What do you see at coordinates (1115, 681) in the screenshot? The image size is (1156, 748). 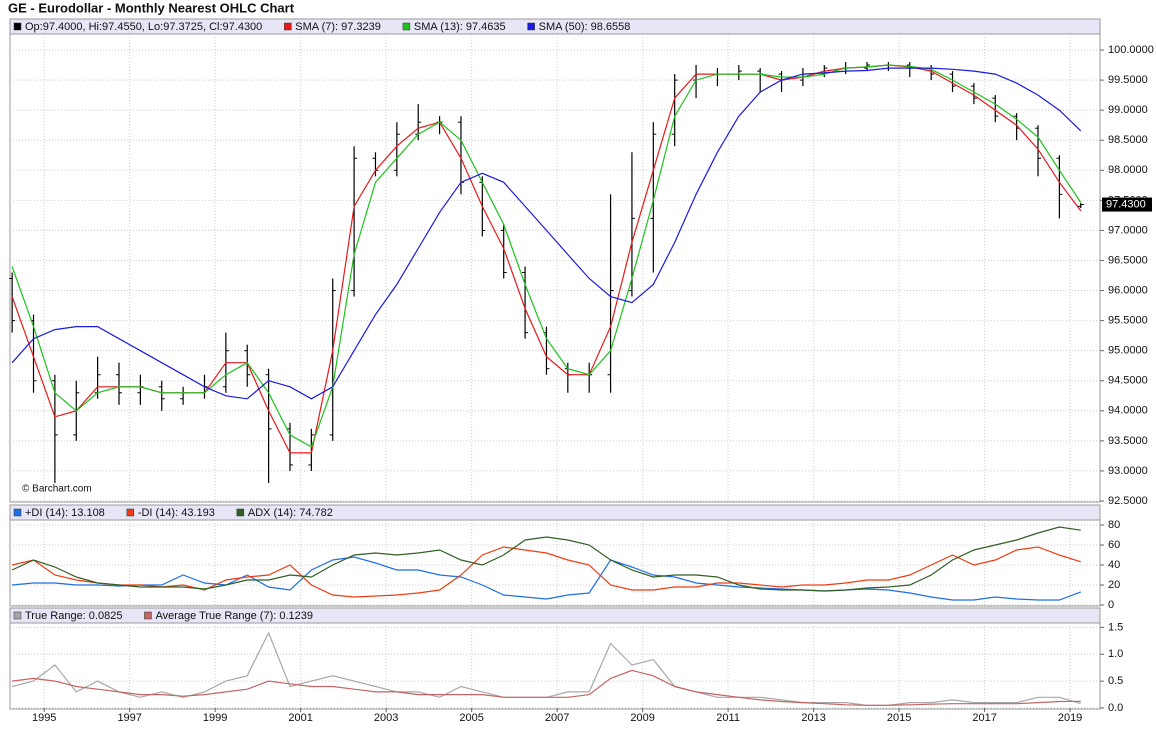 I see `y-tick-label: 0.5` at bounding box center [1115, 681].